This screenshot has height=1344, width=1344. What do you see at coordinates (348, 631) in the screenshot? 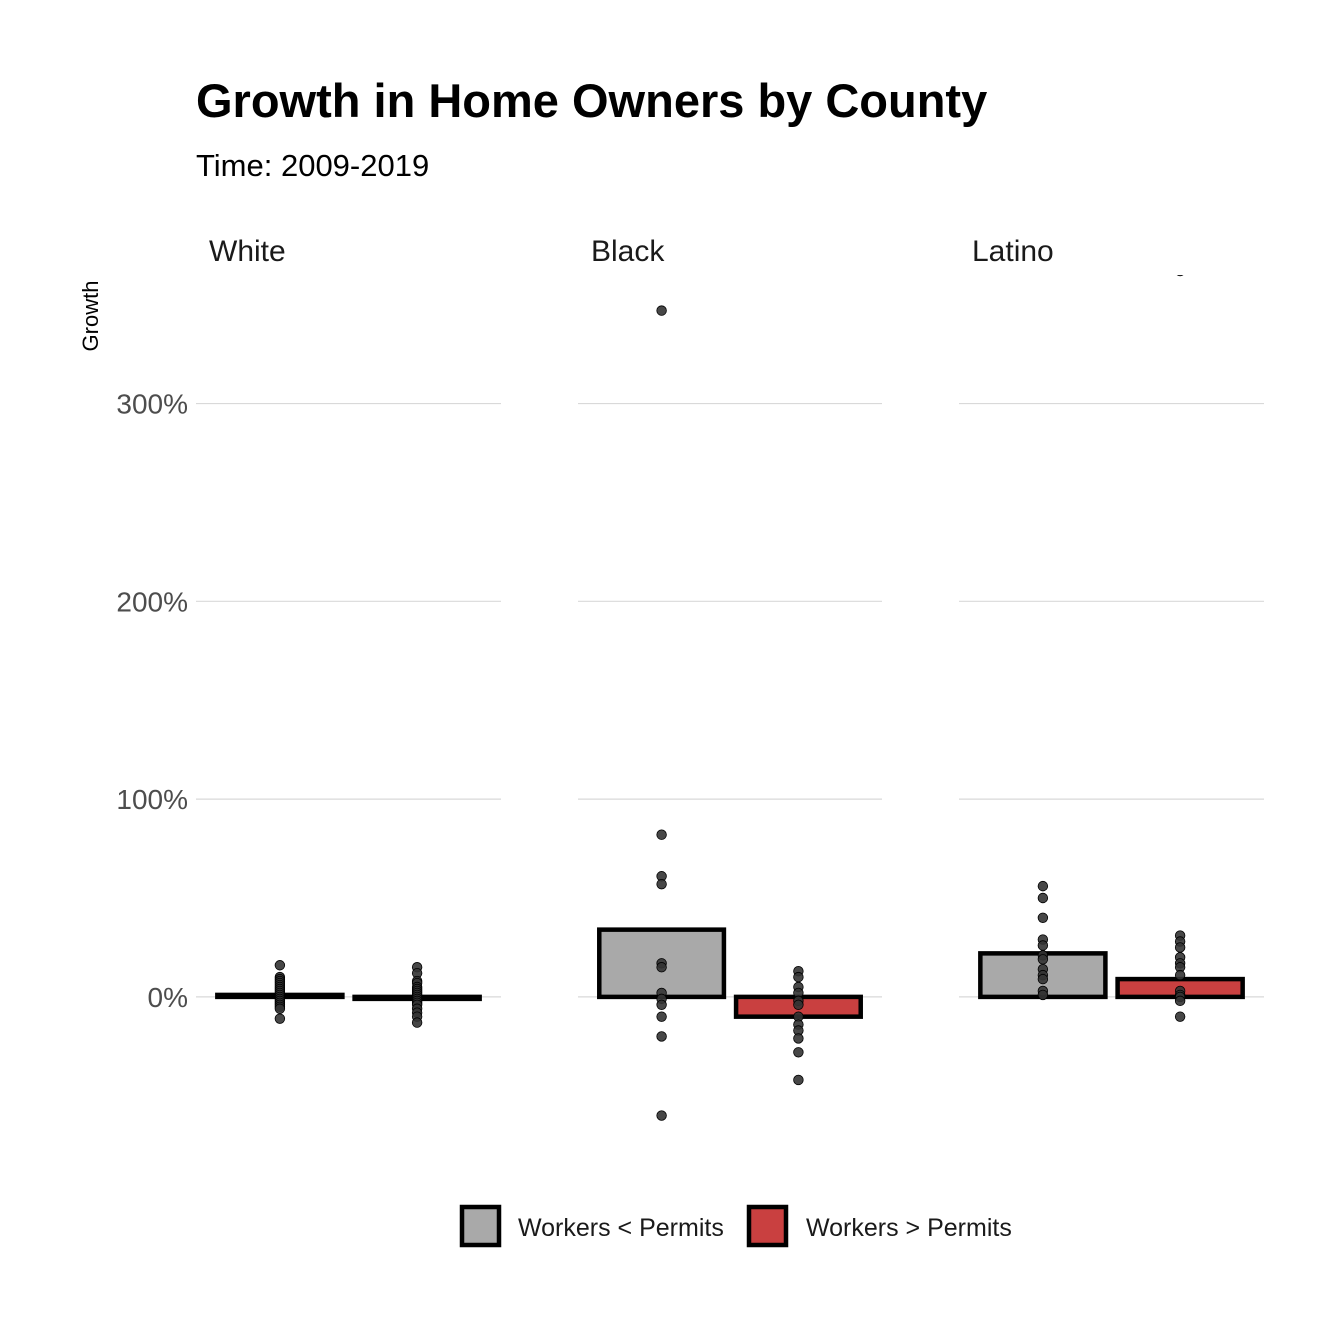
I see `facet-panel-white: White` at bounding box center [348, 631].